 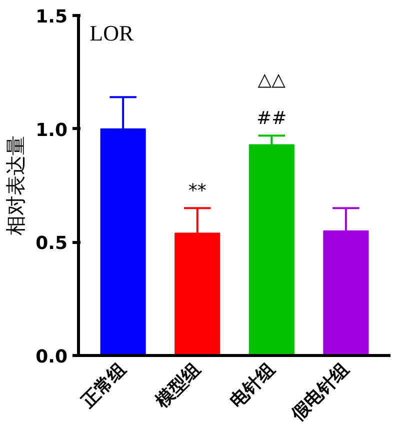 I want to click on annotation: **, so click(x=197, y=191).